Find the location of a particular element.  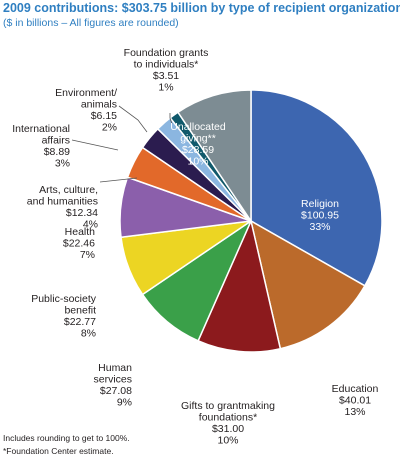

slice-label-value: $6.15 is located at coordinates (104, 116).